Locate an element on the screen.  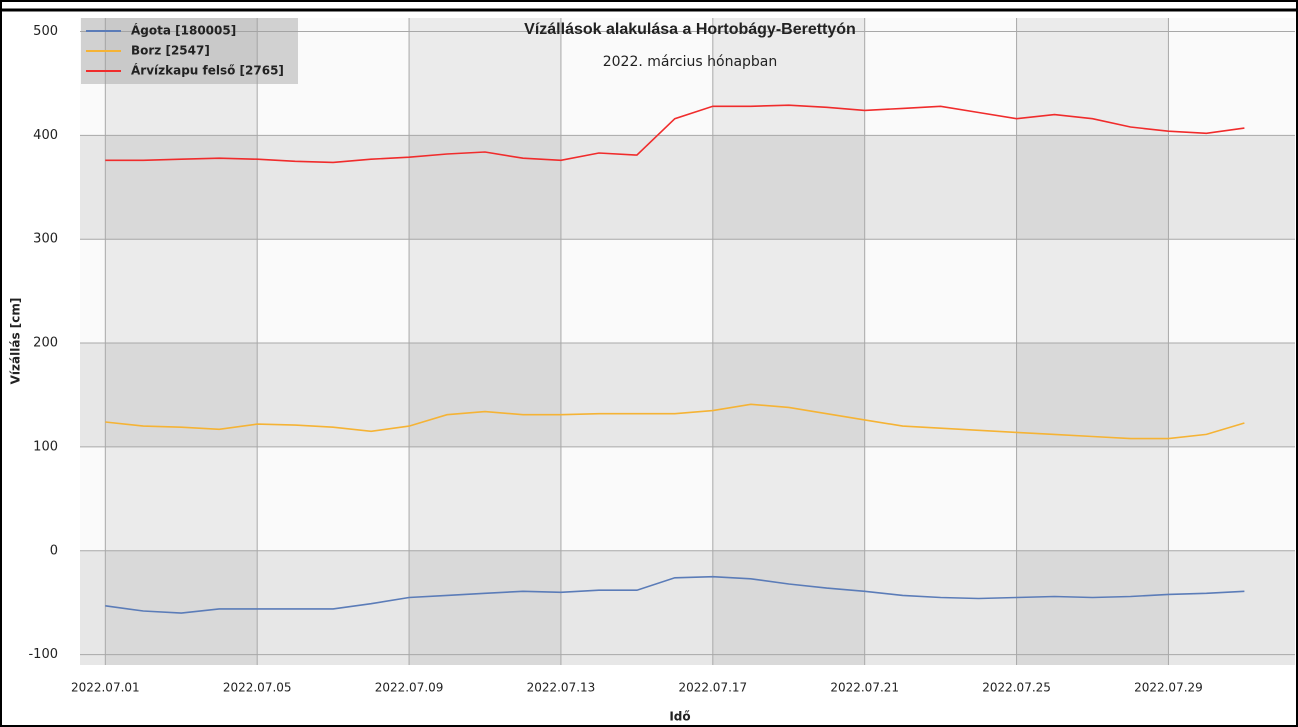
x-tick-label: 2022.07.17 is located at coordinates (712, 688).